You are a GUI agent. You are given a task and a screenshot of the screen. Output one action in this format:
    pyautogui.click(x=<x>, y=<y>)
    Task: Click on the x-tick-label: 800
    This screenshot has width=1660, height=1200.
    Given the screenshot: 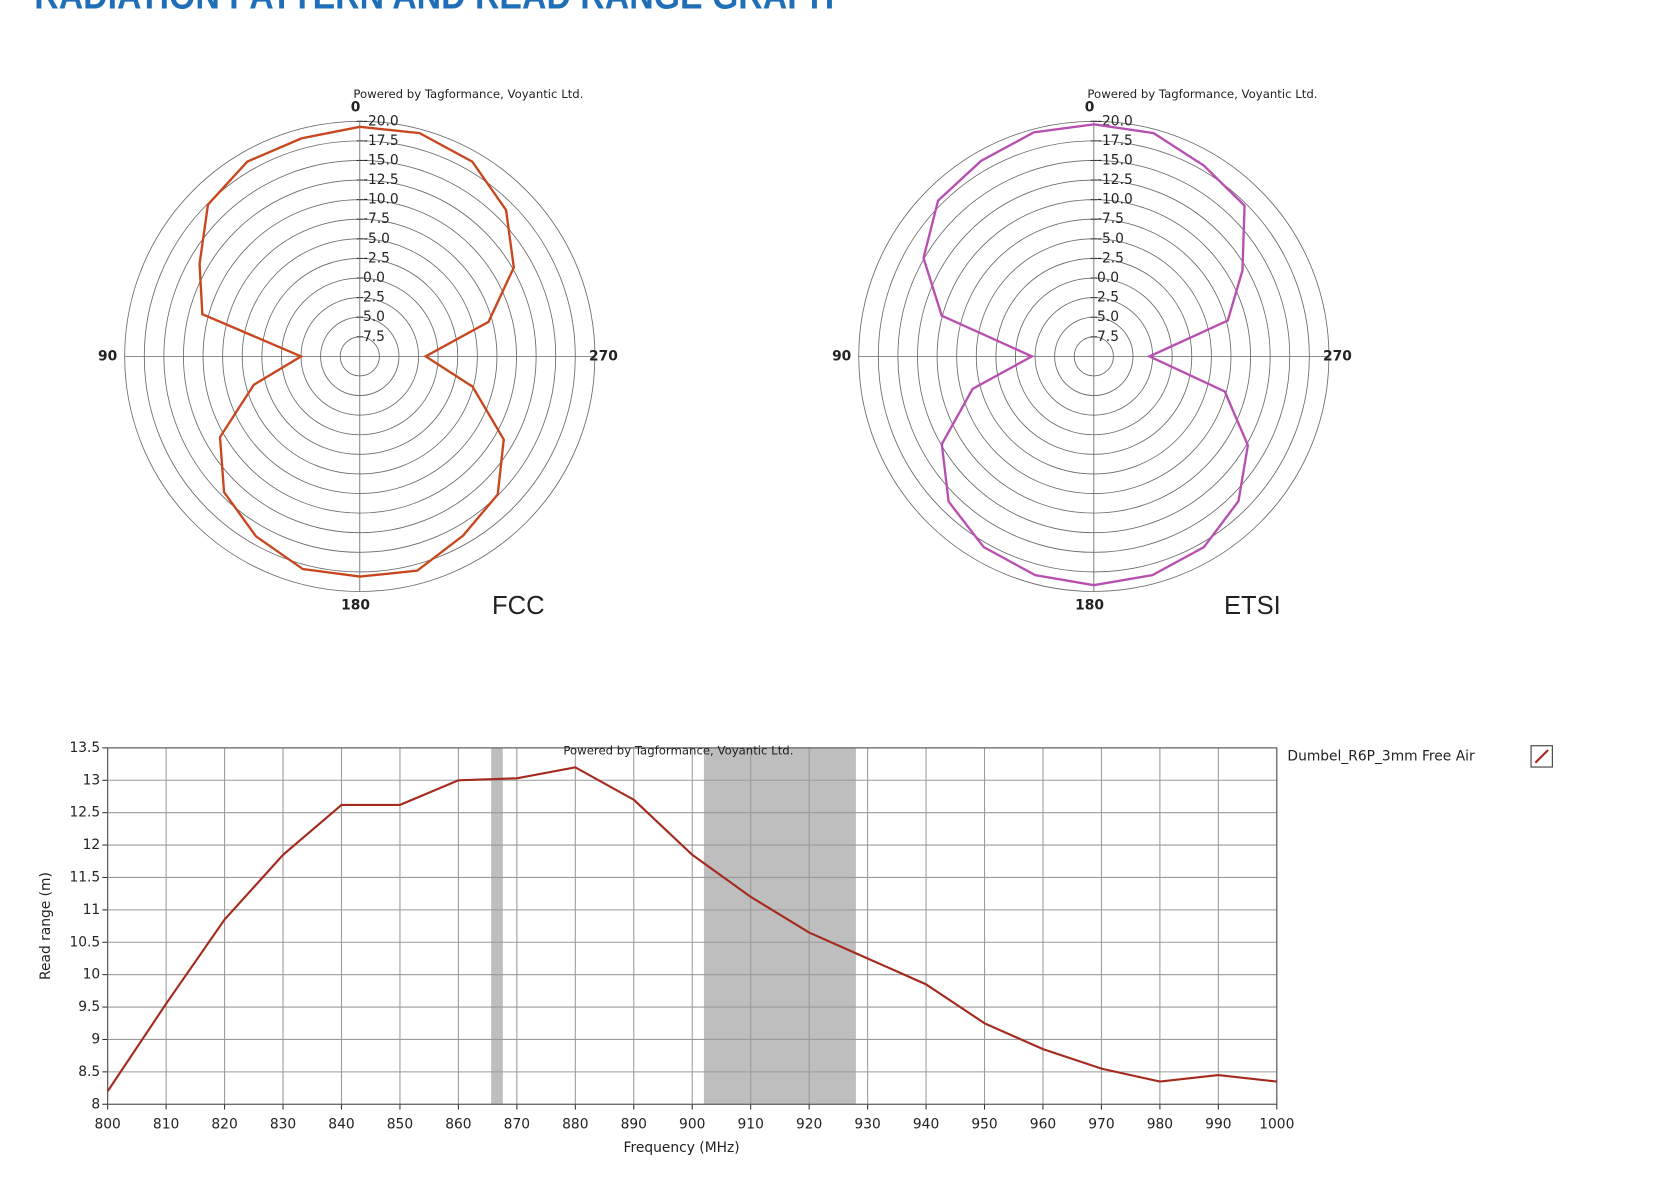 What is the action you would take?
    pyautogui.click(x=107, y=1124)
    